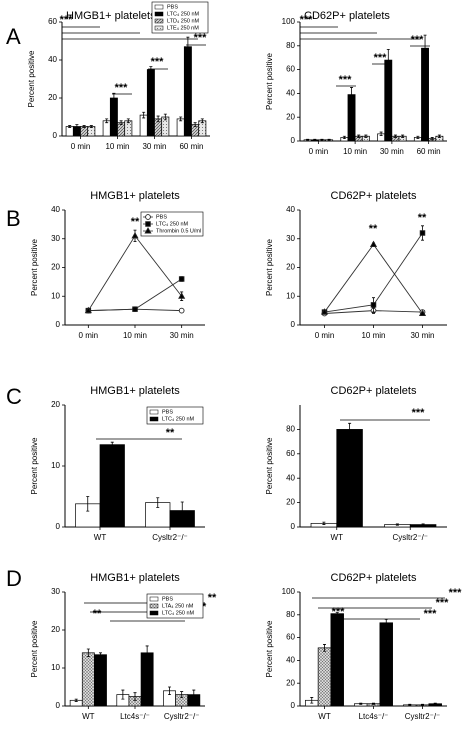 This screenshot has height=734, width=474. Describe the element at coordinates (423, 716) in the screenshot. I see `x-tick-label: Cysltr2⁻/⁻` at that location.